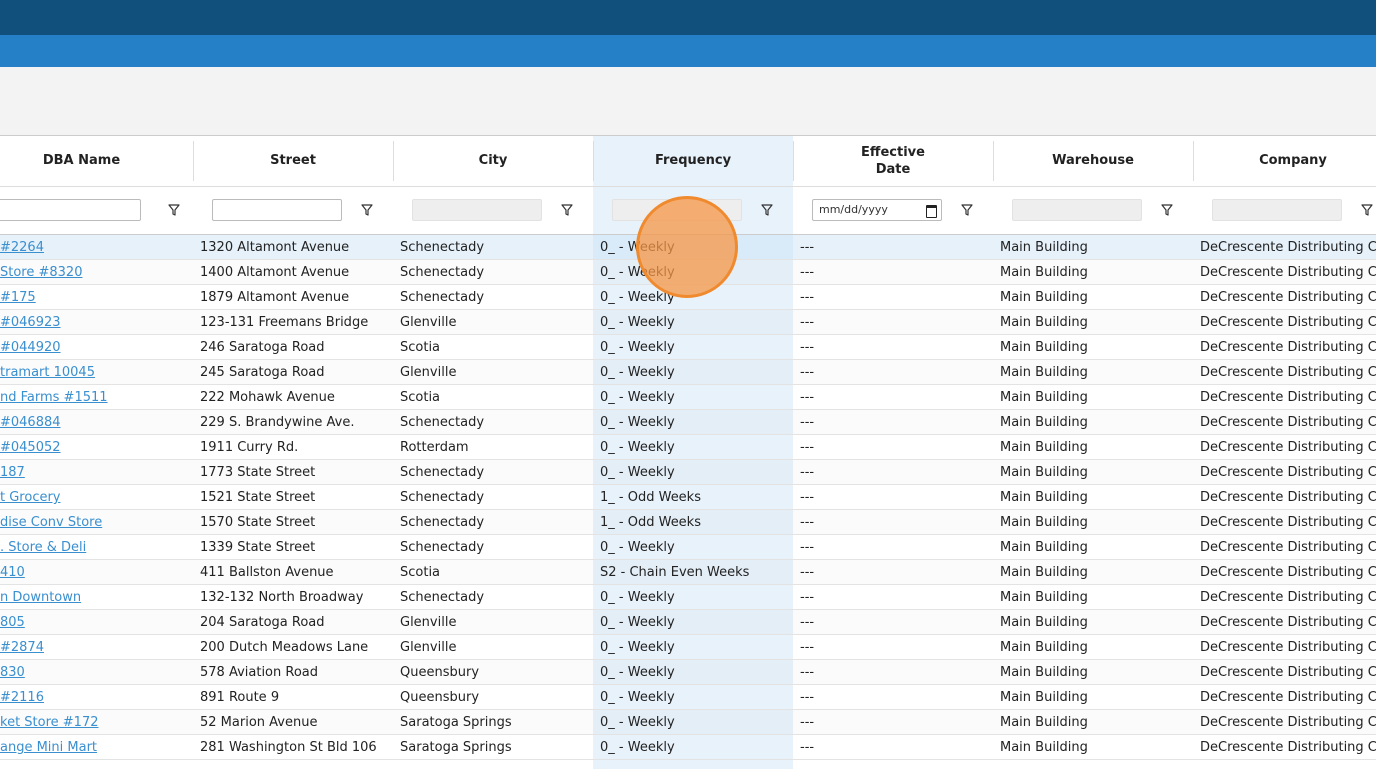 The width and height of the screenshot is (1376, 769). What do you see at coordinates (49, 722) in the screenshot?
I see `dba-link: ket Store #172` at bounding box center [49, 722].